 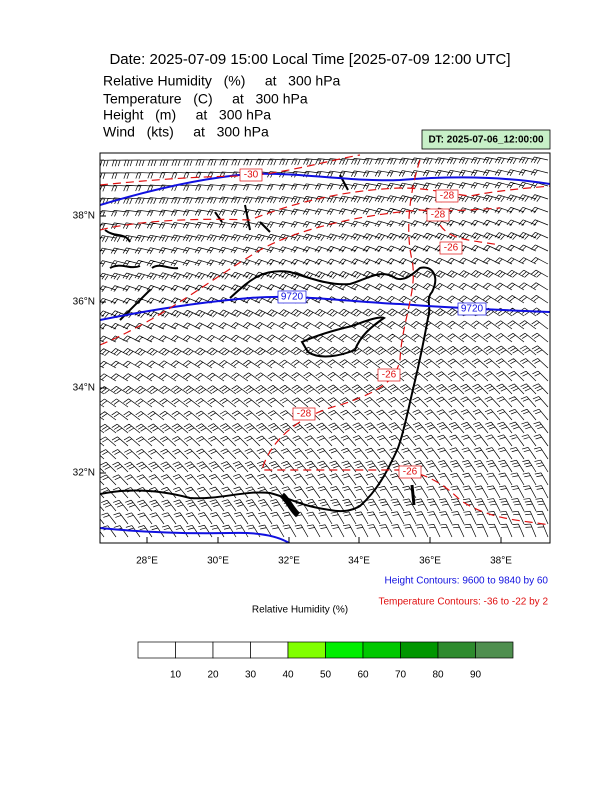 What do you see at coordinates (290, 505) in the screenshot?
I see `lake` at bounding box center [290, 505].